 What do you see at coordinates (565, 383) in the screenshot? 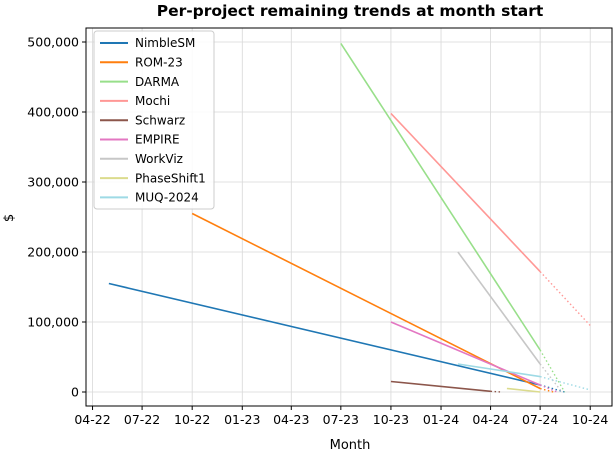
I see `series-projection-muq-2024` at bounding box center [565, 383].